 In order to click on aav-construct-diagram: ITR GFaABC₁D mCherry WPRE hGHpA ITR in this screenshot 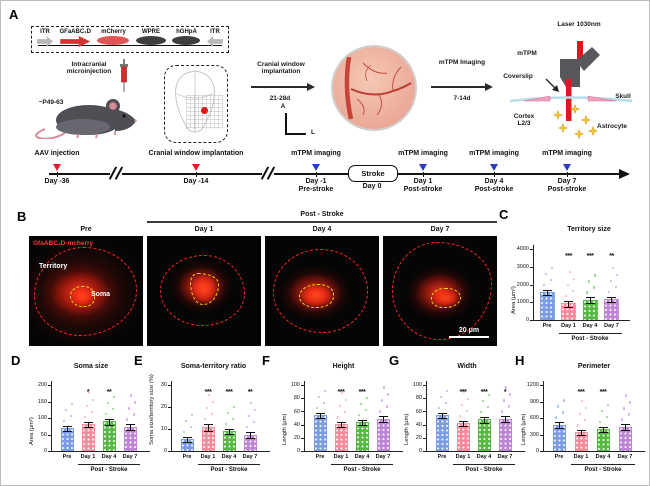, I will do `click(130, 39)`.